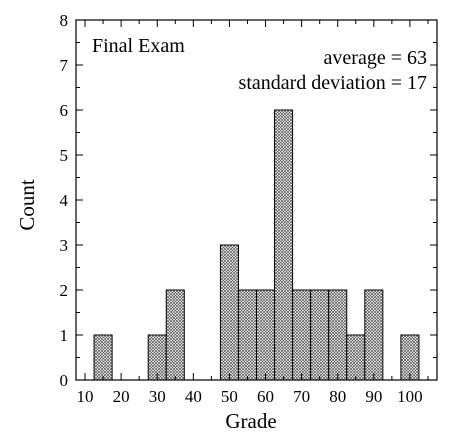 This screenshot has width=456, height=441. Describe the element at coordinates (64, 290) in the screenshot. I see `y-tick-label-2: 2` at that location.